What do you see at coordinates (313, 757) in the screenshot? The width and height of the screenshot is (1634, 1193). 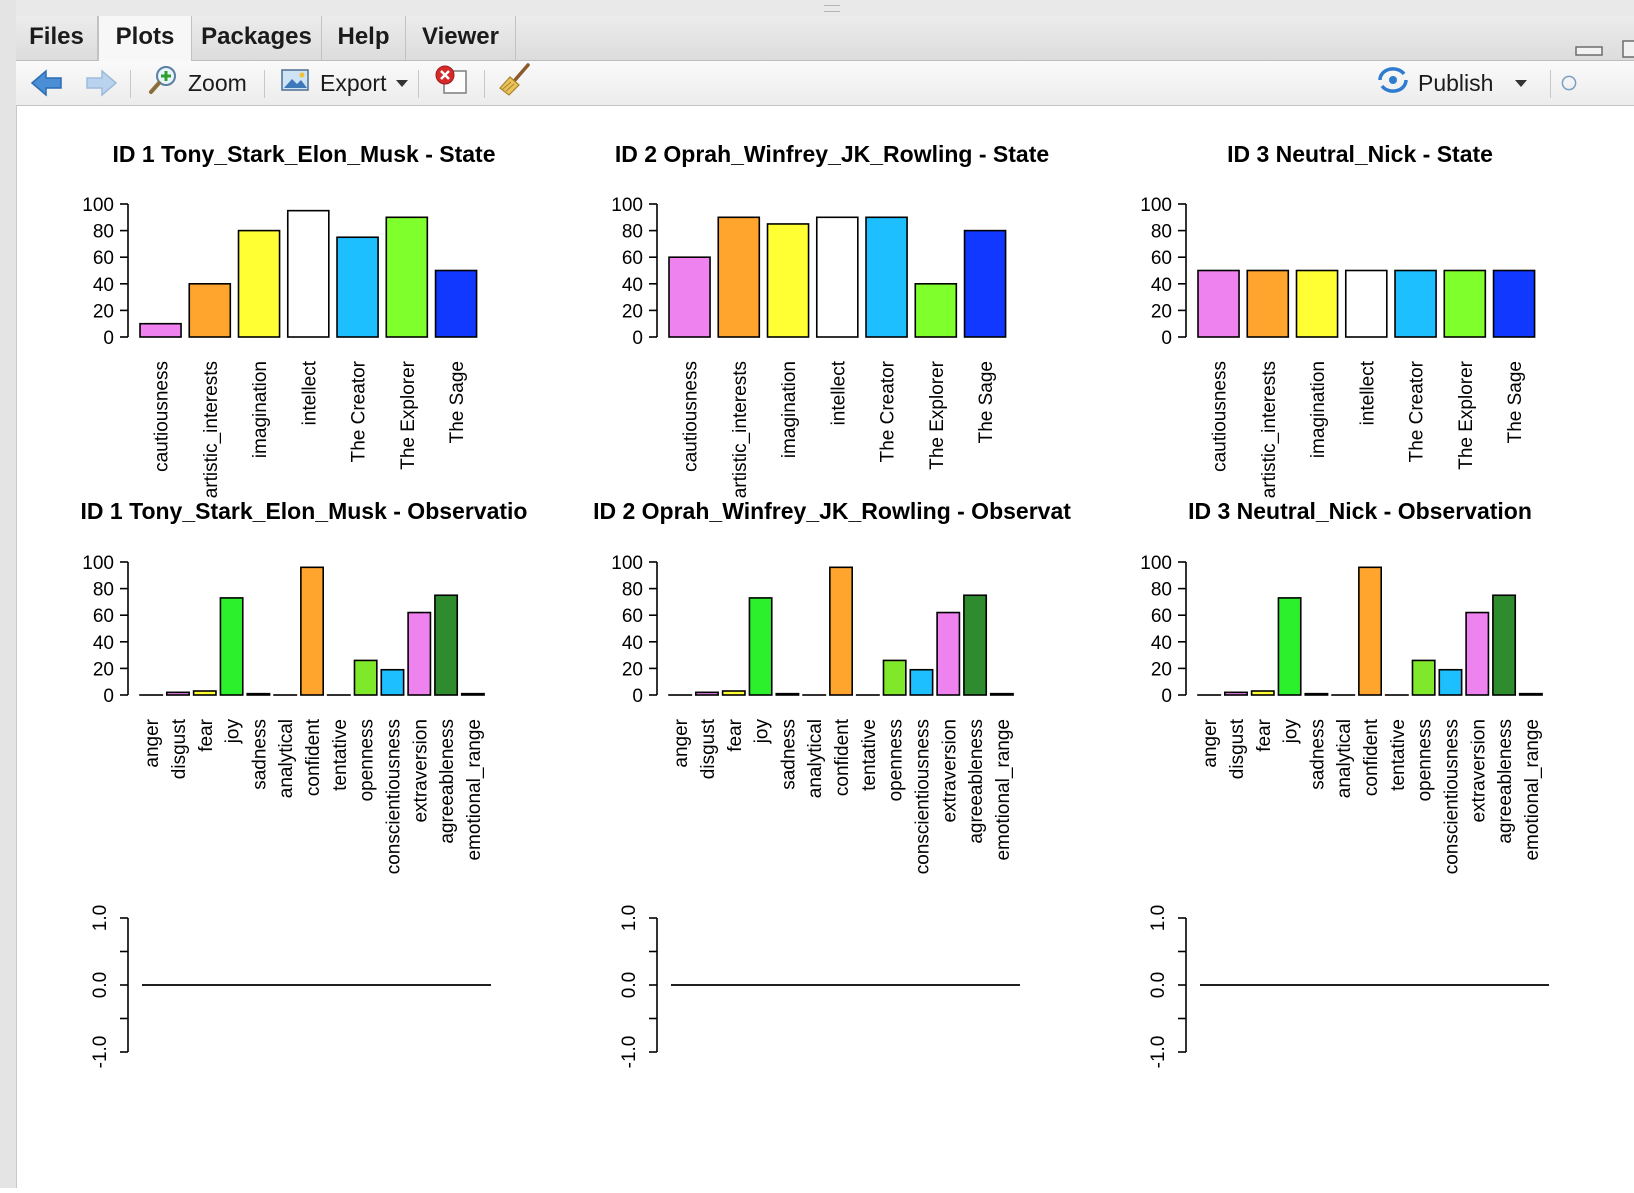 I see `x-tick-label: confident` at bounding box center [313, 757].